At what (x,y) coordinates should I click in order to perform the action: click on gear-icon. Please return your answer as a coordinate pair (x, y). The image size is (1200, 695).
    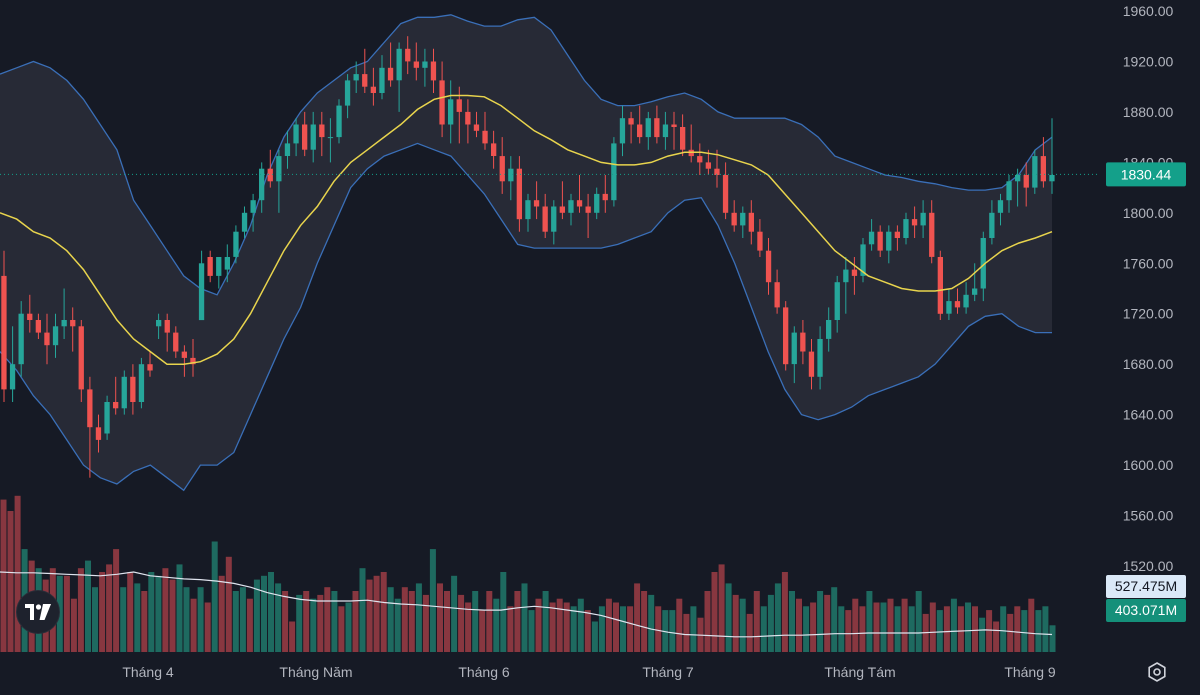
    Looking at the image, I should click on (1157, 672).